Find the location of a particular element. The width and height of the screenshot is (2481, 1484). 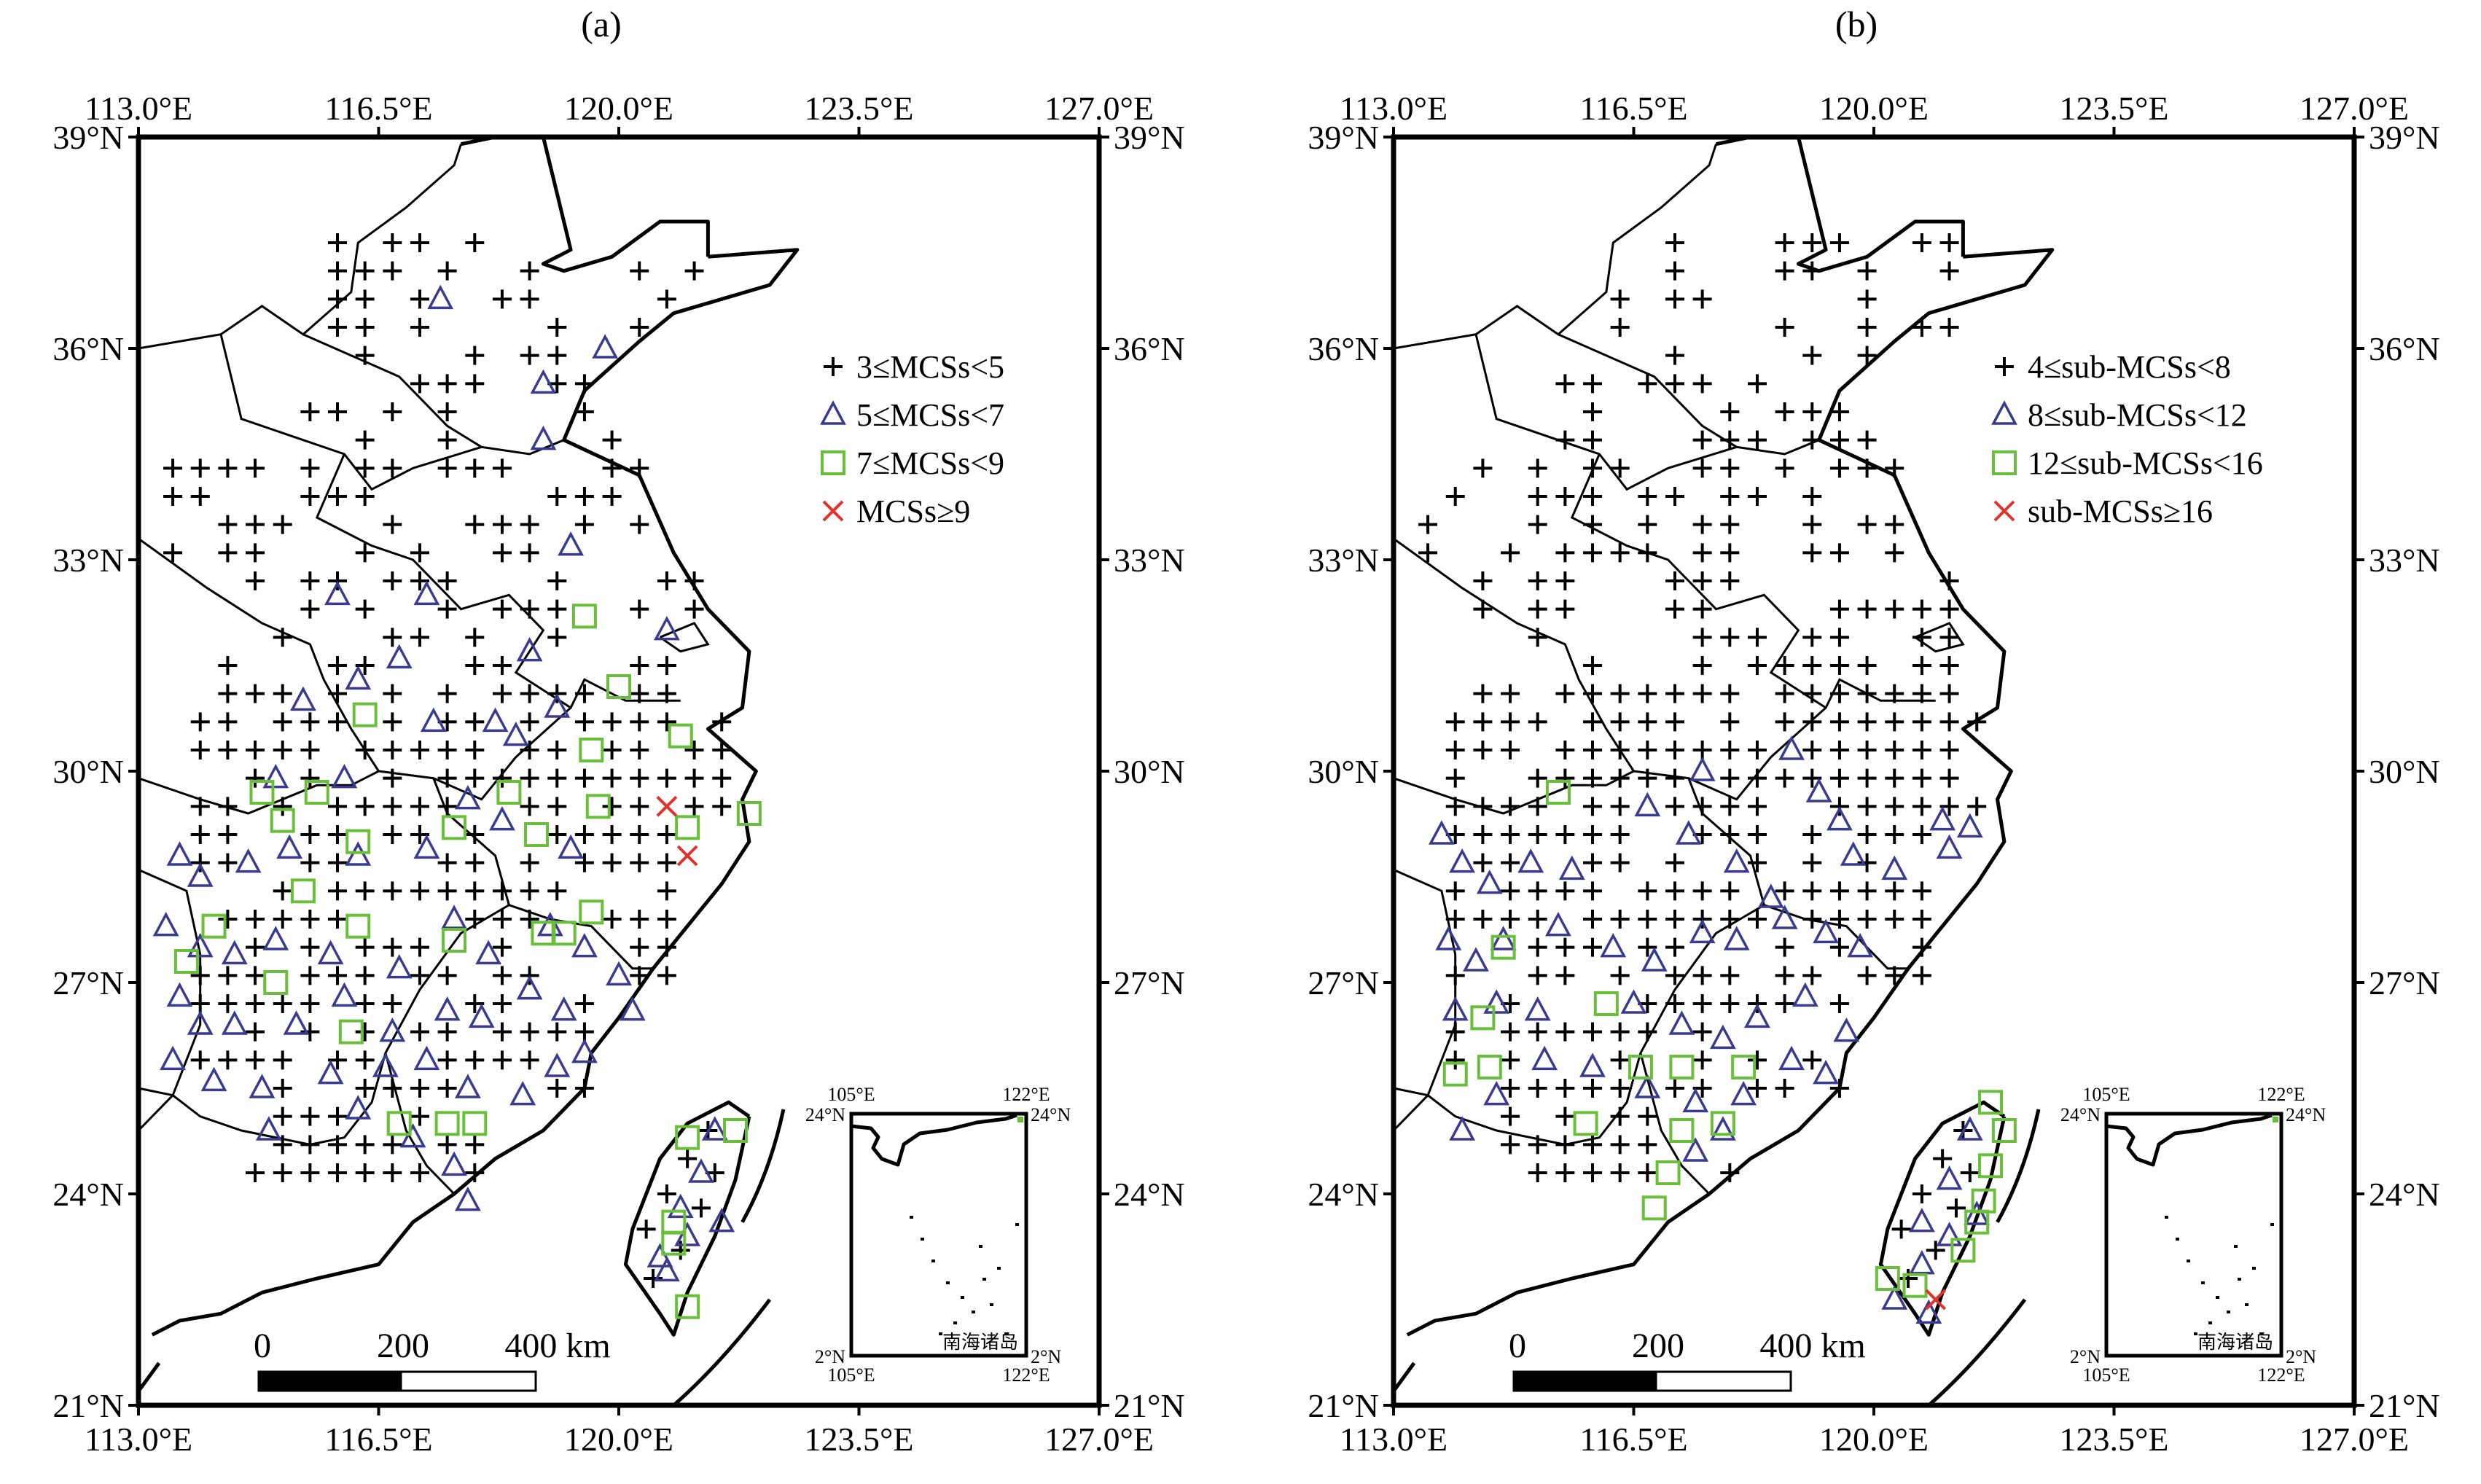

cross-marker is located at coordinates (1936, 1300).